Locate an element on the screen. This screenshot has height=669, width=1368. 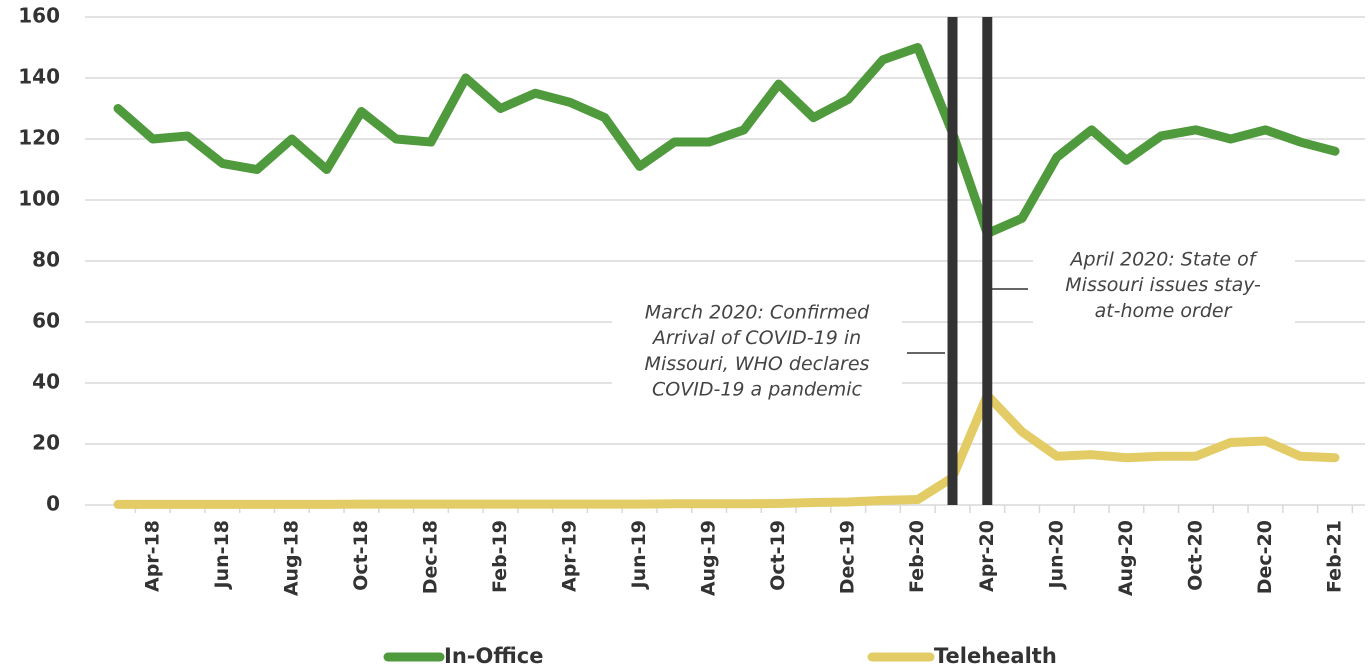
y-tick-label: 0 is located at coordinates (53, 504).